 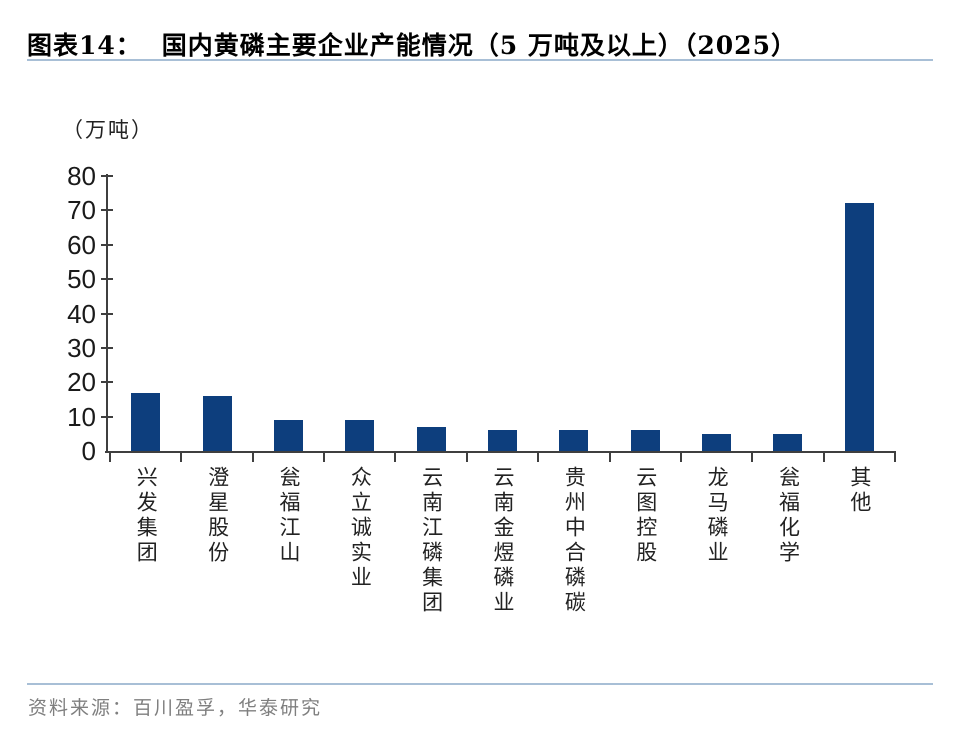 What do you see at coordinates (81, 347) in the screenshot?
I see `y-axis-tick-label: 30` at bounding box center [81, 347].